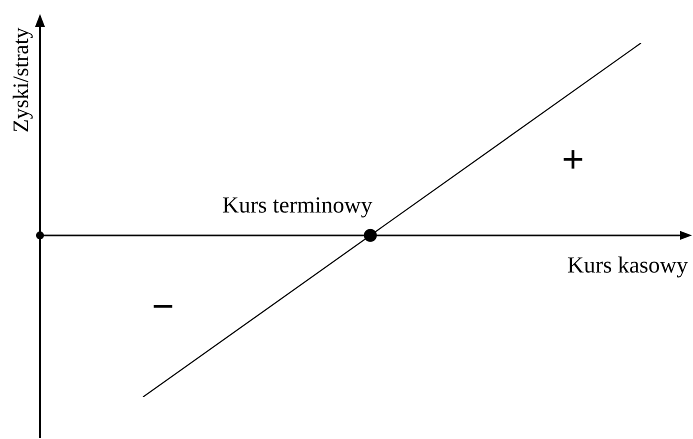  What do you see at coordinates (573, 160) in the screenshot?
I see `annotation: +` at bounding box center [573, 160].